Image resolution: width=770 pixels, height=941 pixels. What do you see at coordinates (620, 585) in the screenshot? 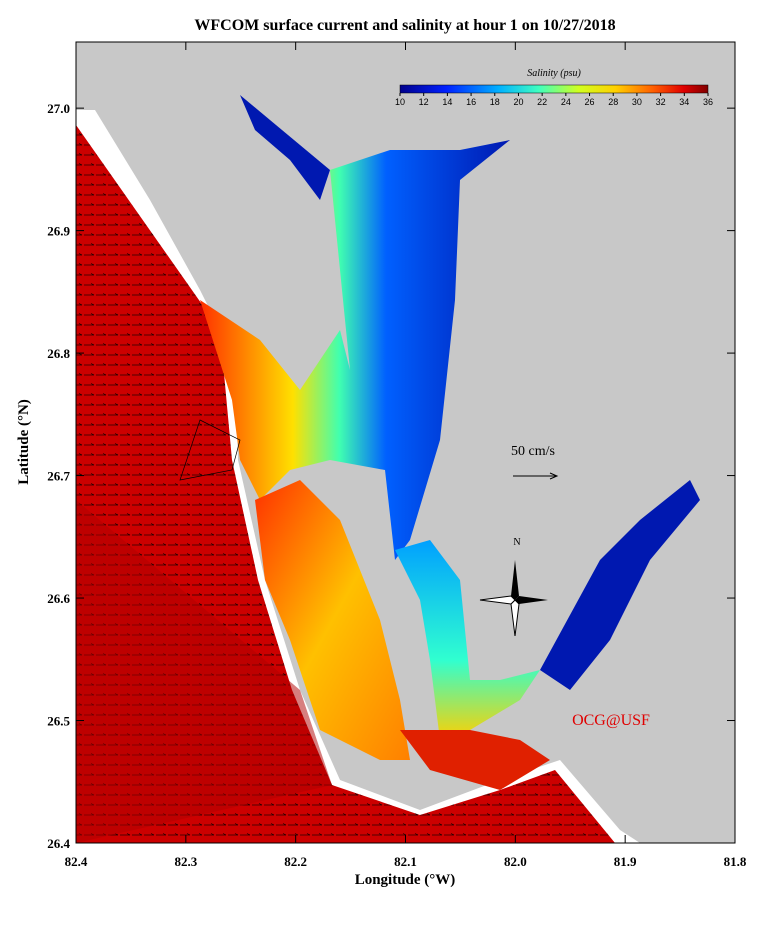
I see `upper-river` at bounding box center [620, 585].